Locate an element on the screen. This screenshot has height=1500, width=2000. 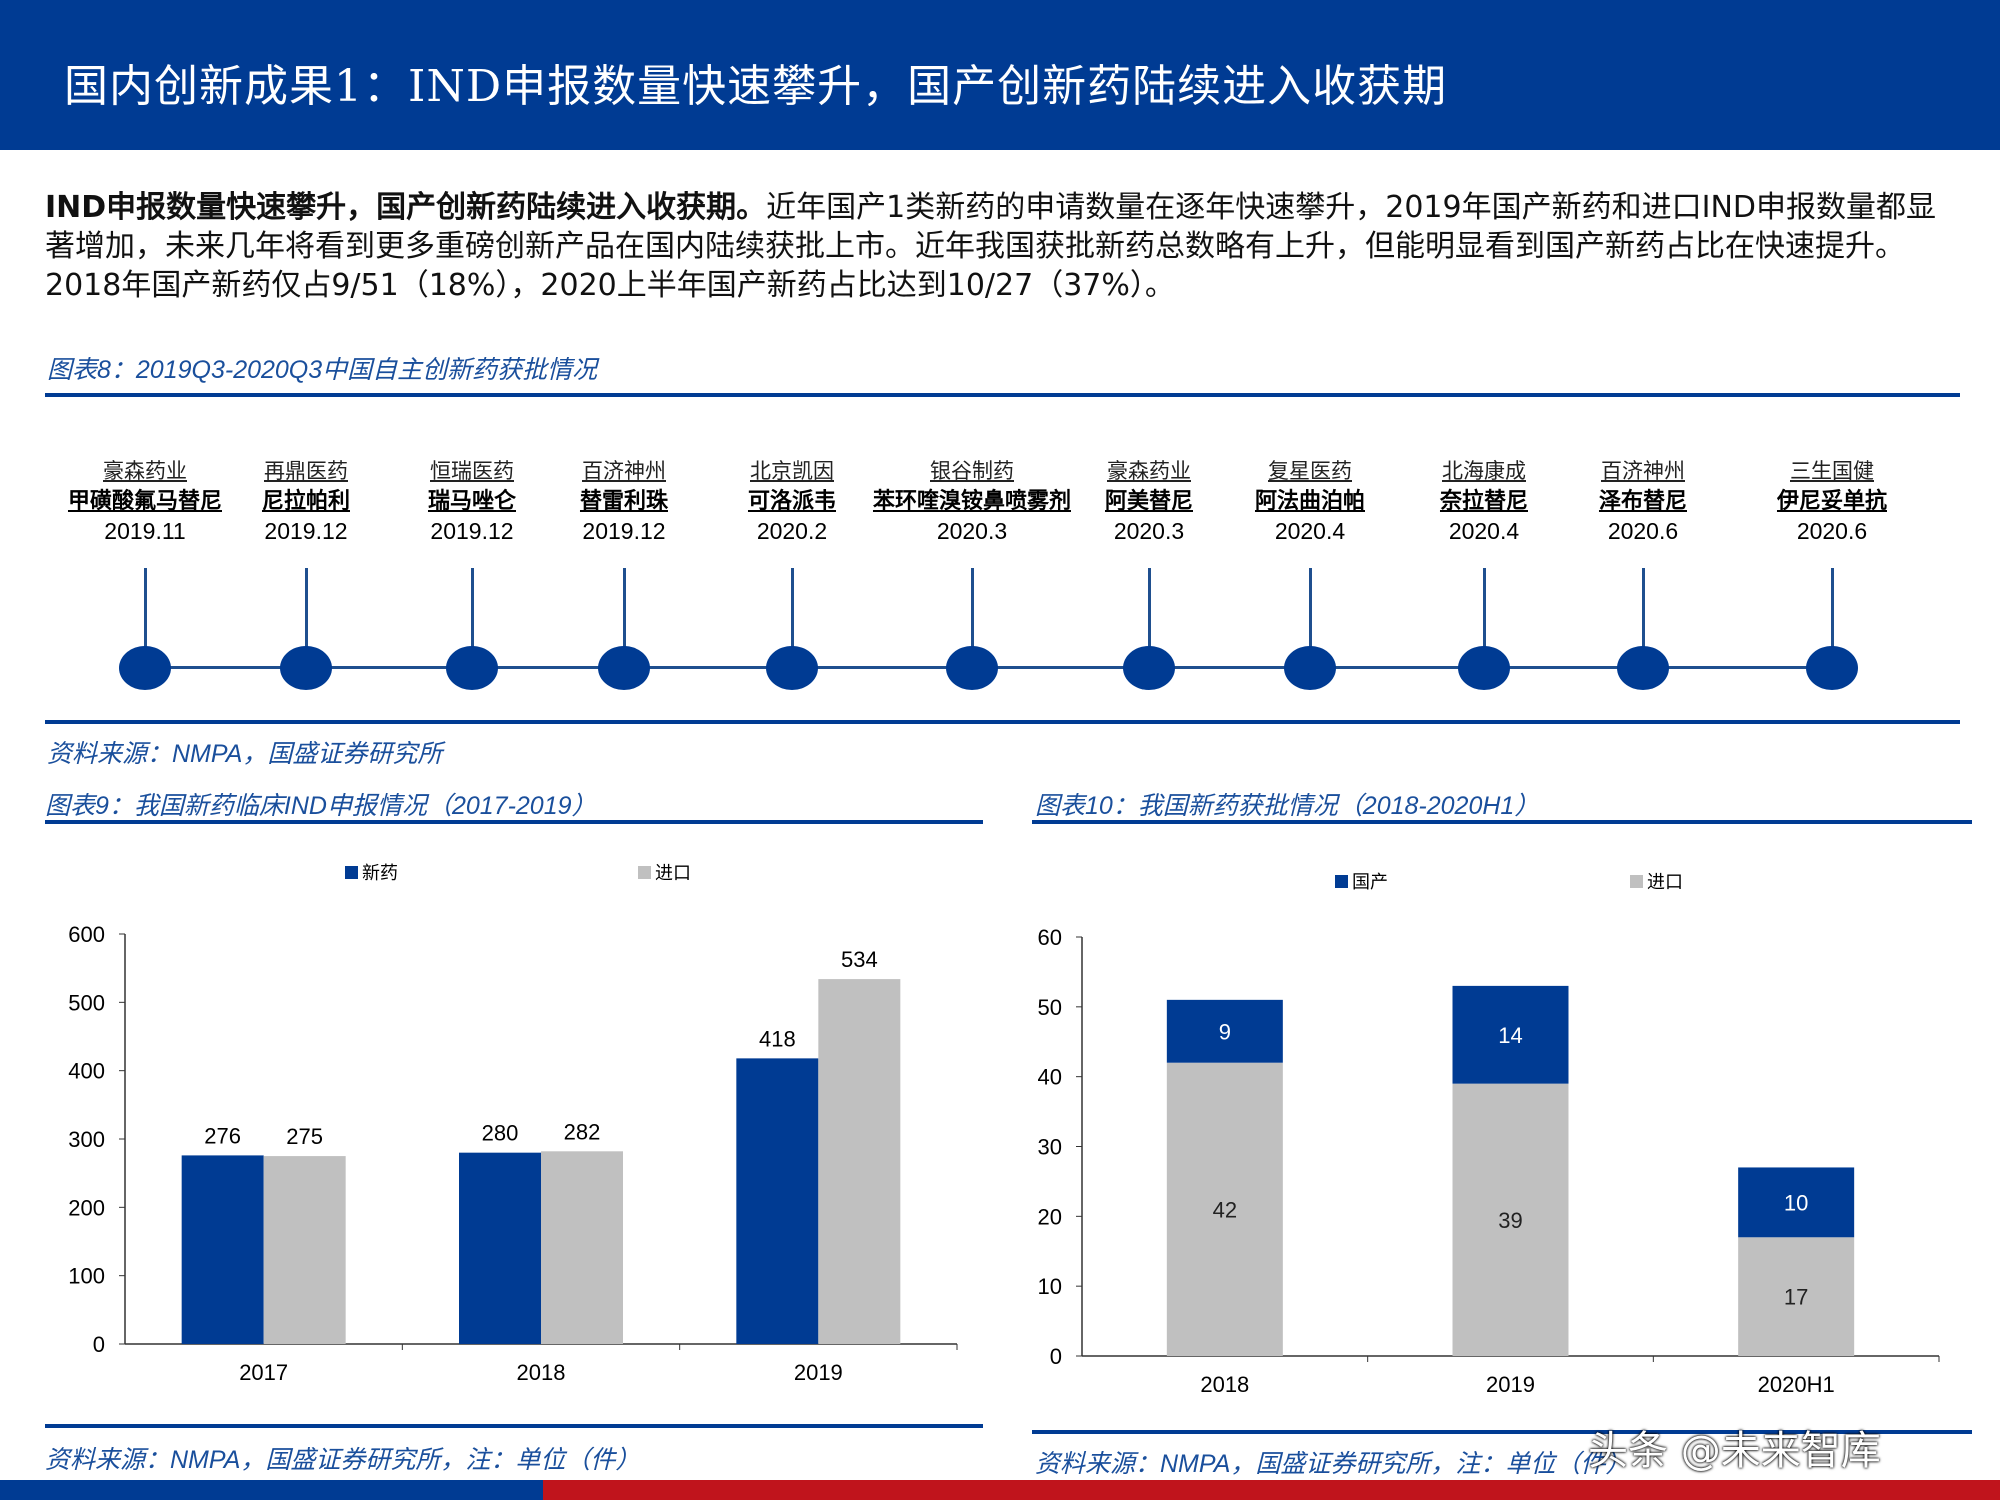
timeline-drug: 可洛派韦 is located at coordinates (791, 501).